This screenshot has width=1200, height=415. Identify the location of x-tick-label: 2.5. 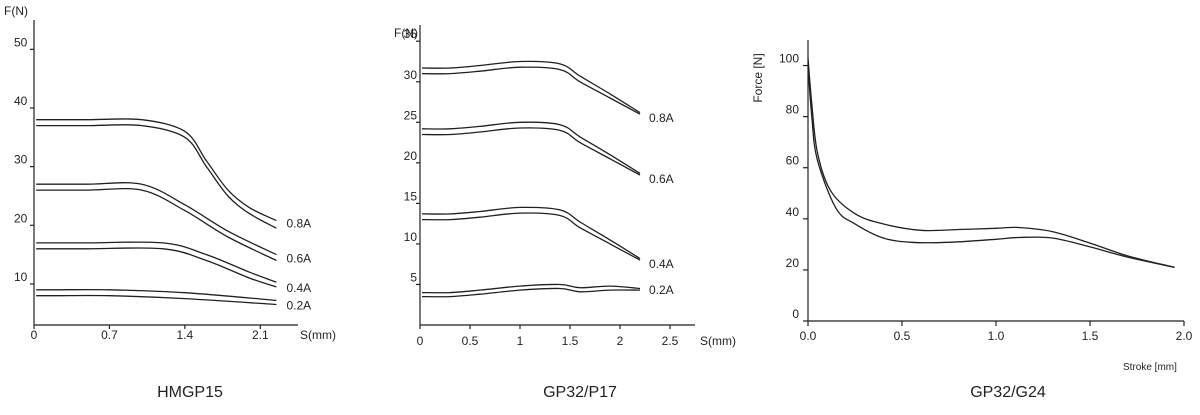
(670, 341).